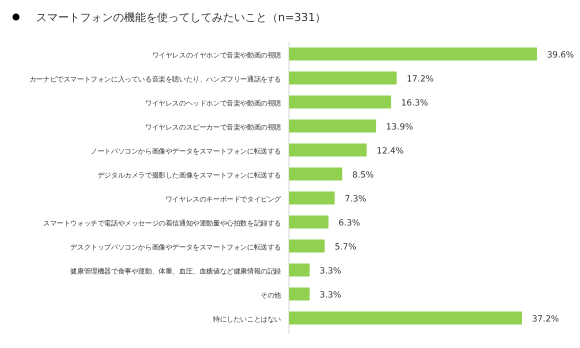  I want to click on data-label: 5.7%, so click(345, 247).